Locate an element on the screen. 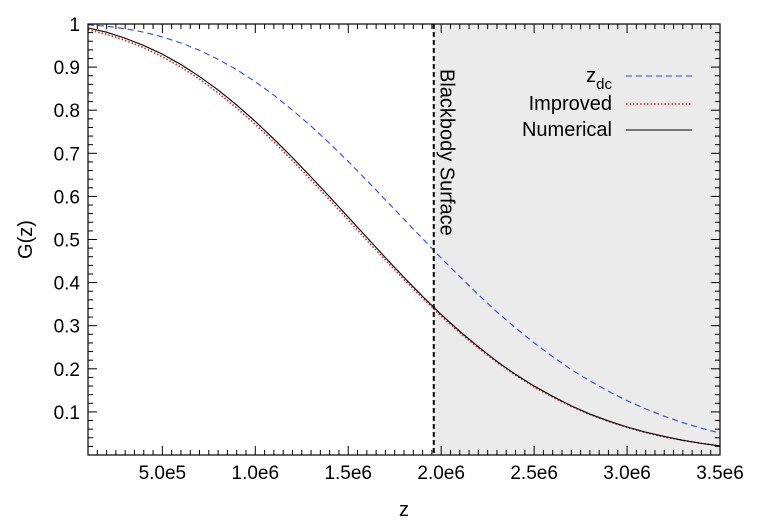 The height and width of the screenshot is (521, 763). x-tick-label: 2.0e6 is located at coordinates (441, 473).